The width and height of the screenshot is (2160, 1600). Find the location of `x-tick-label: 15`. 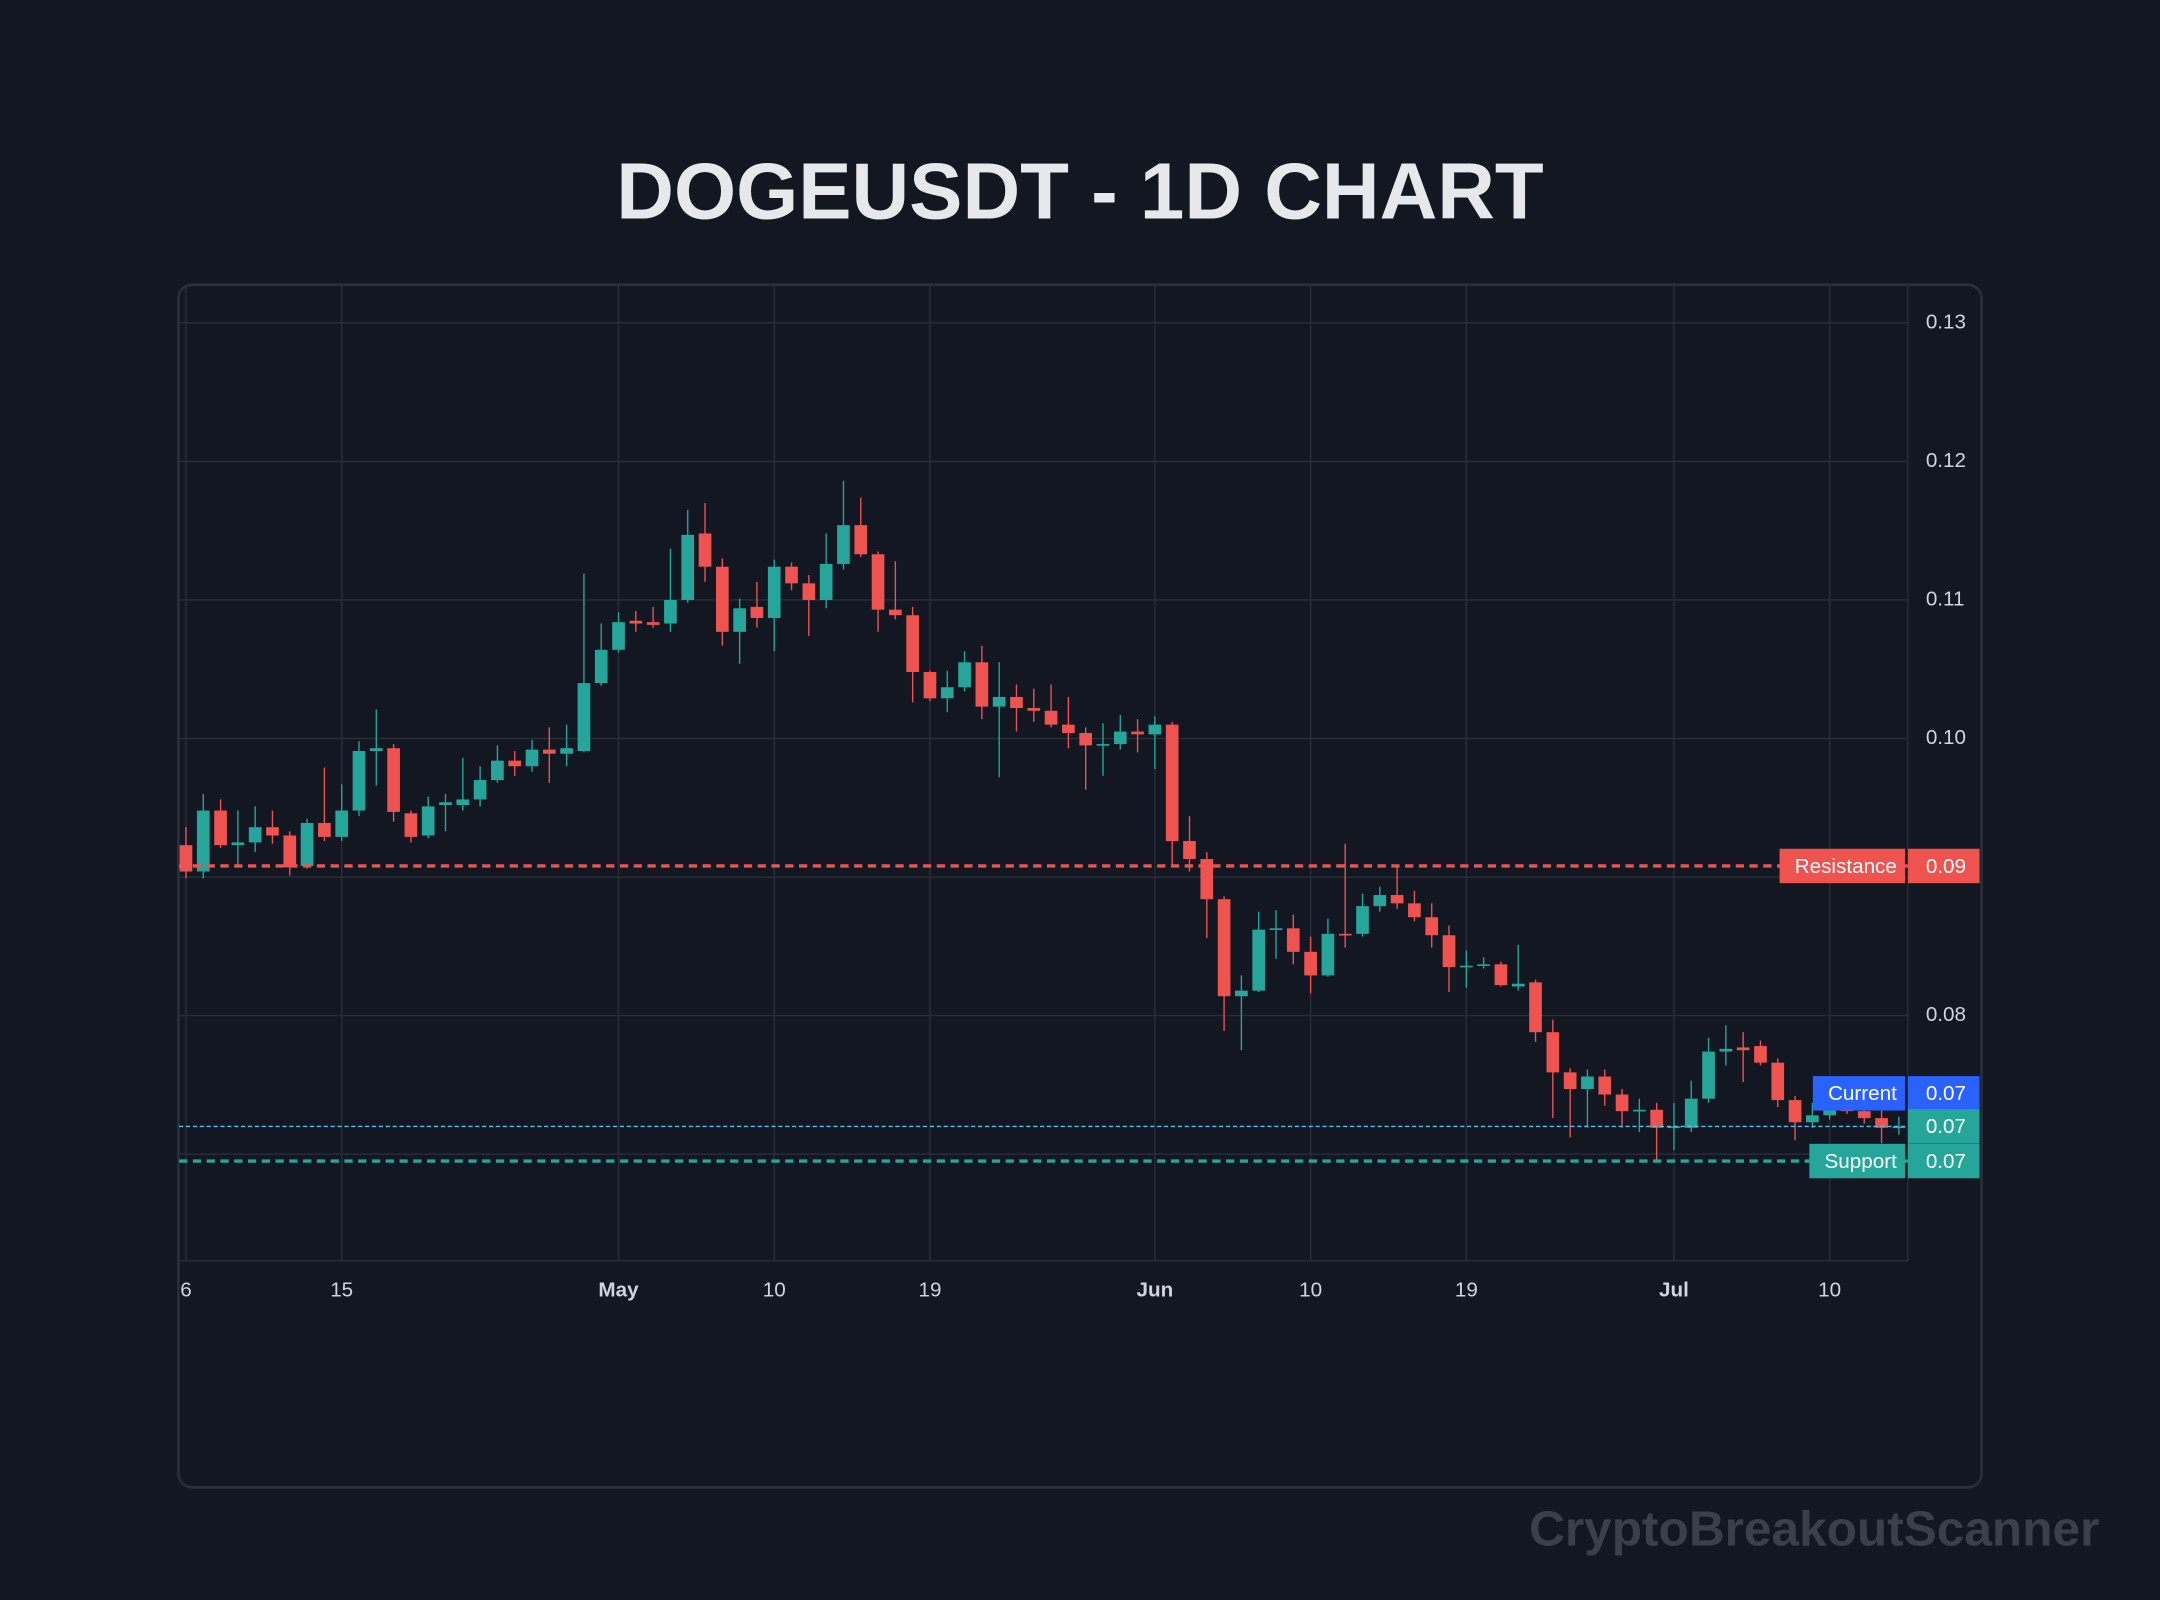

x-tick-label: 15 is located at coordinates (341, 1290).